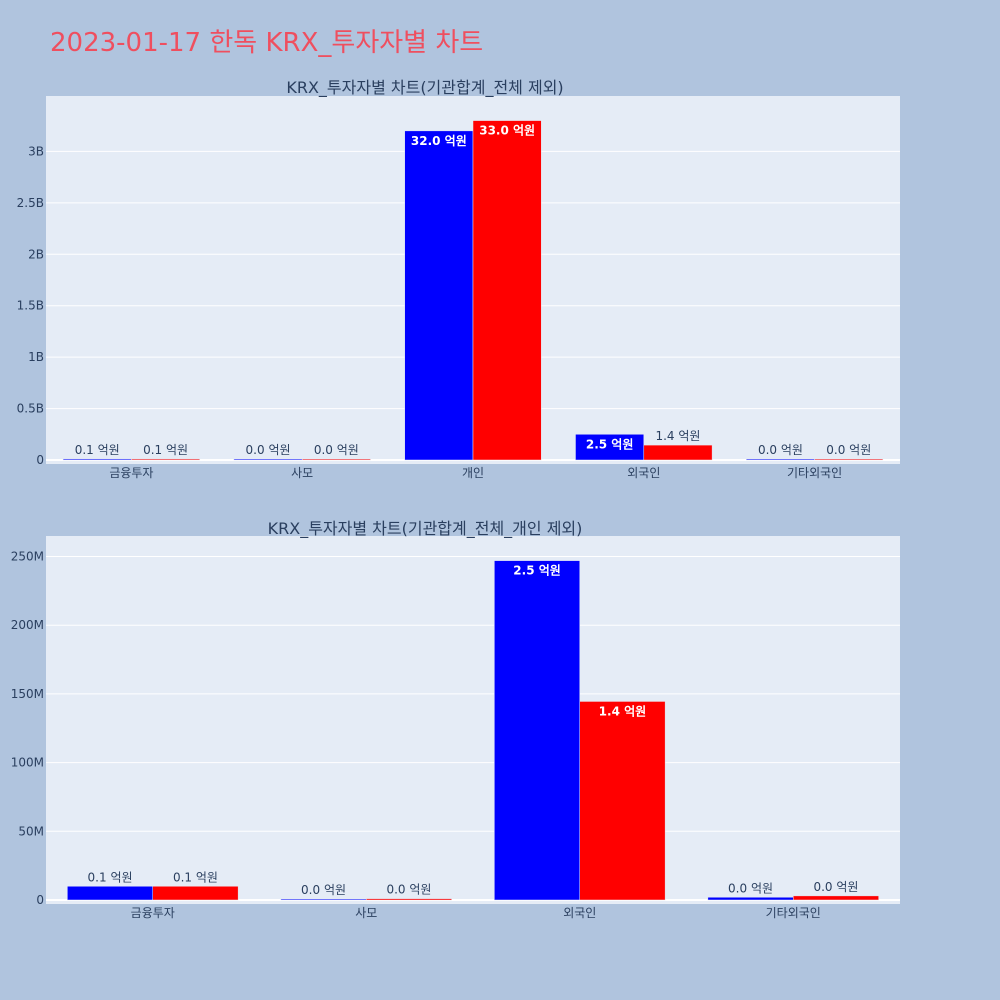  I want to click on data-label: 32.0 억원, so click(439, 141).